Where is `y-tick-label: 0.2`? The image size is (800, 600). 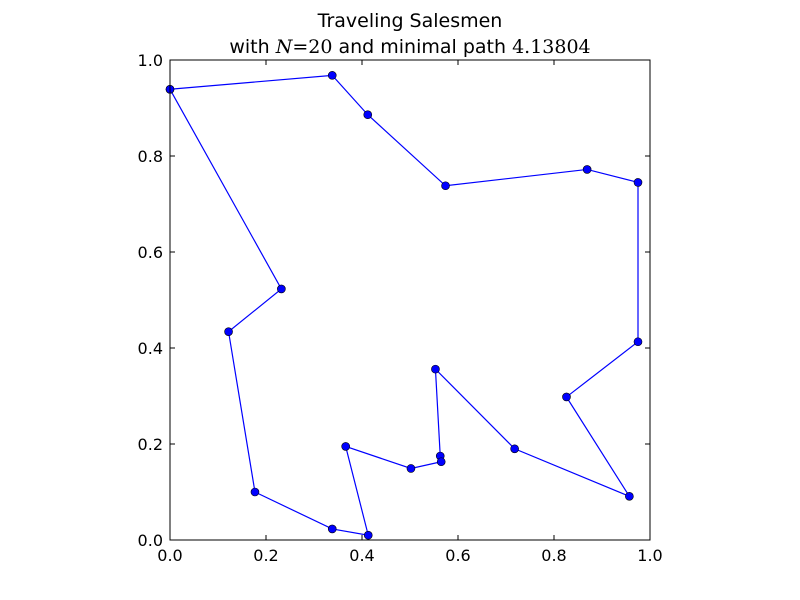 y-tick-label: 0.2 is located at coordinates (150, 444).